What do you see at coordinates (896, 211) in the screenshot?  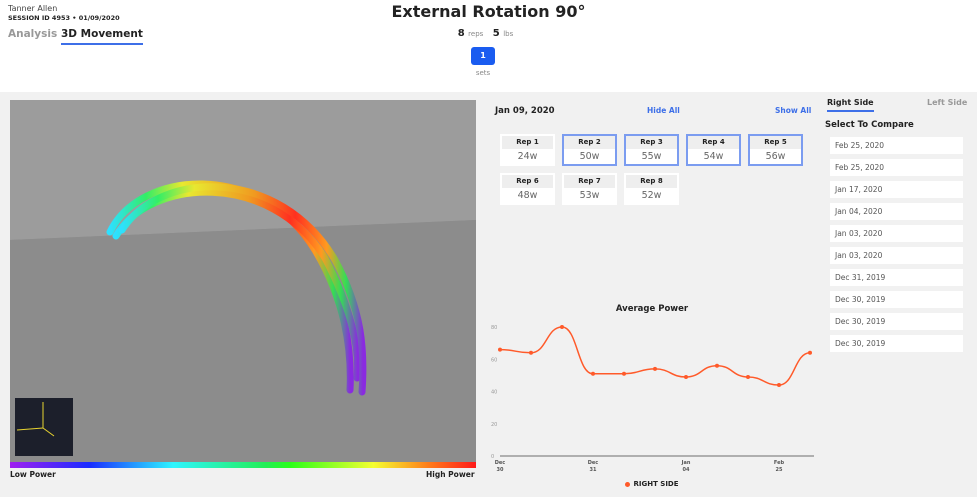 I see `compare-date-item: Jan 04, 2020` at bounding box center [896, 211].